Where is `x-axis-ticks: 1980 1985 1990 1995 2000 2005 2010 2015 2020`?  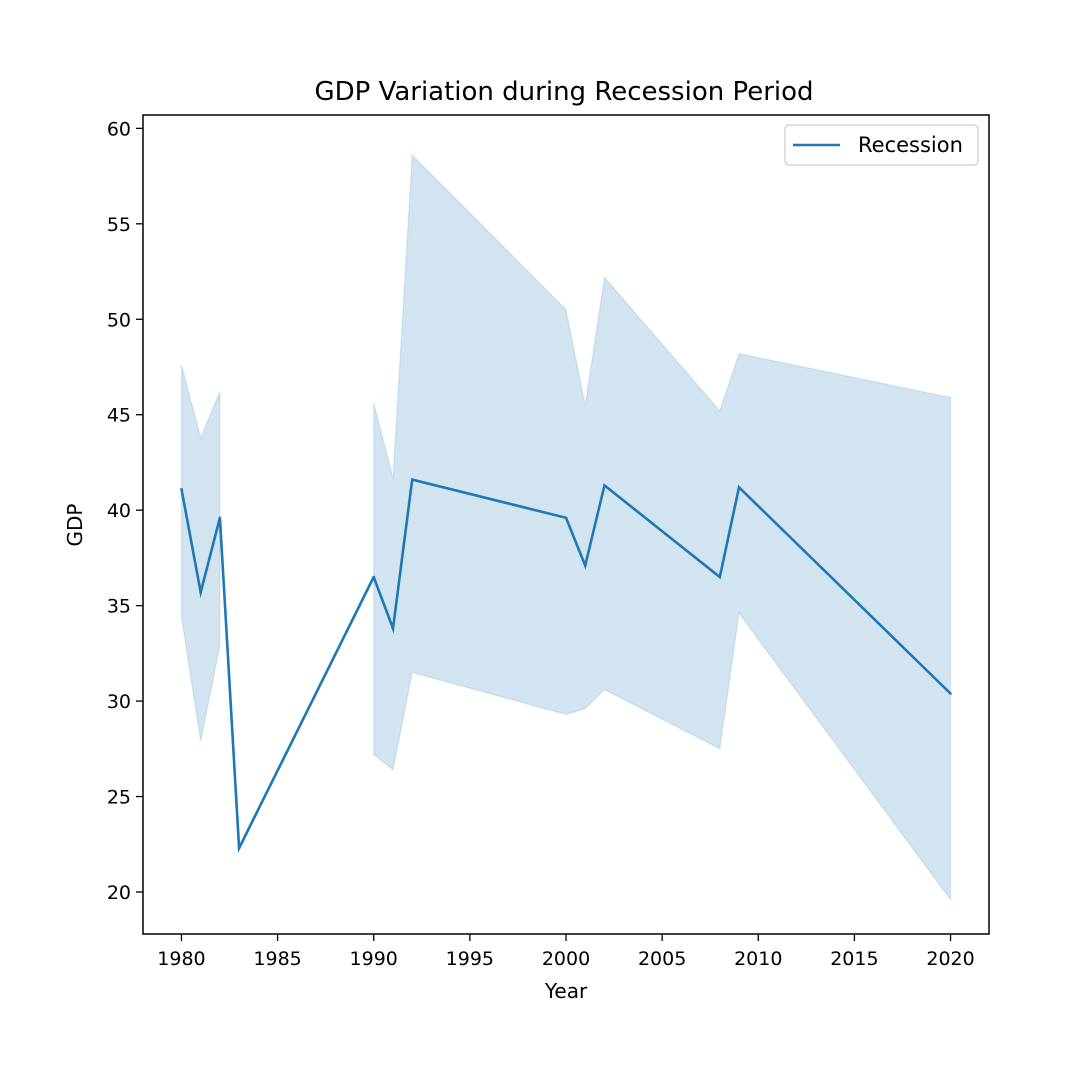 x-axis-ticks: 1980 1985 1990 1995 2000 2005 2010 2015 2020 is located at coordinates (566, 952).